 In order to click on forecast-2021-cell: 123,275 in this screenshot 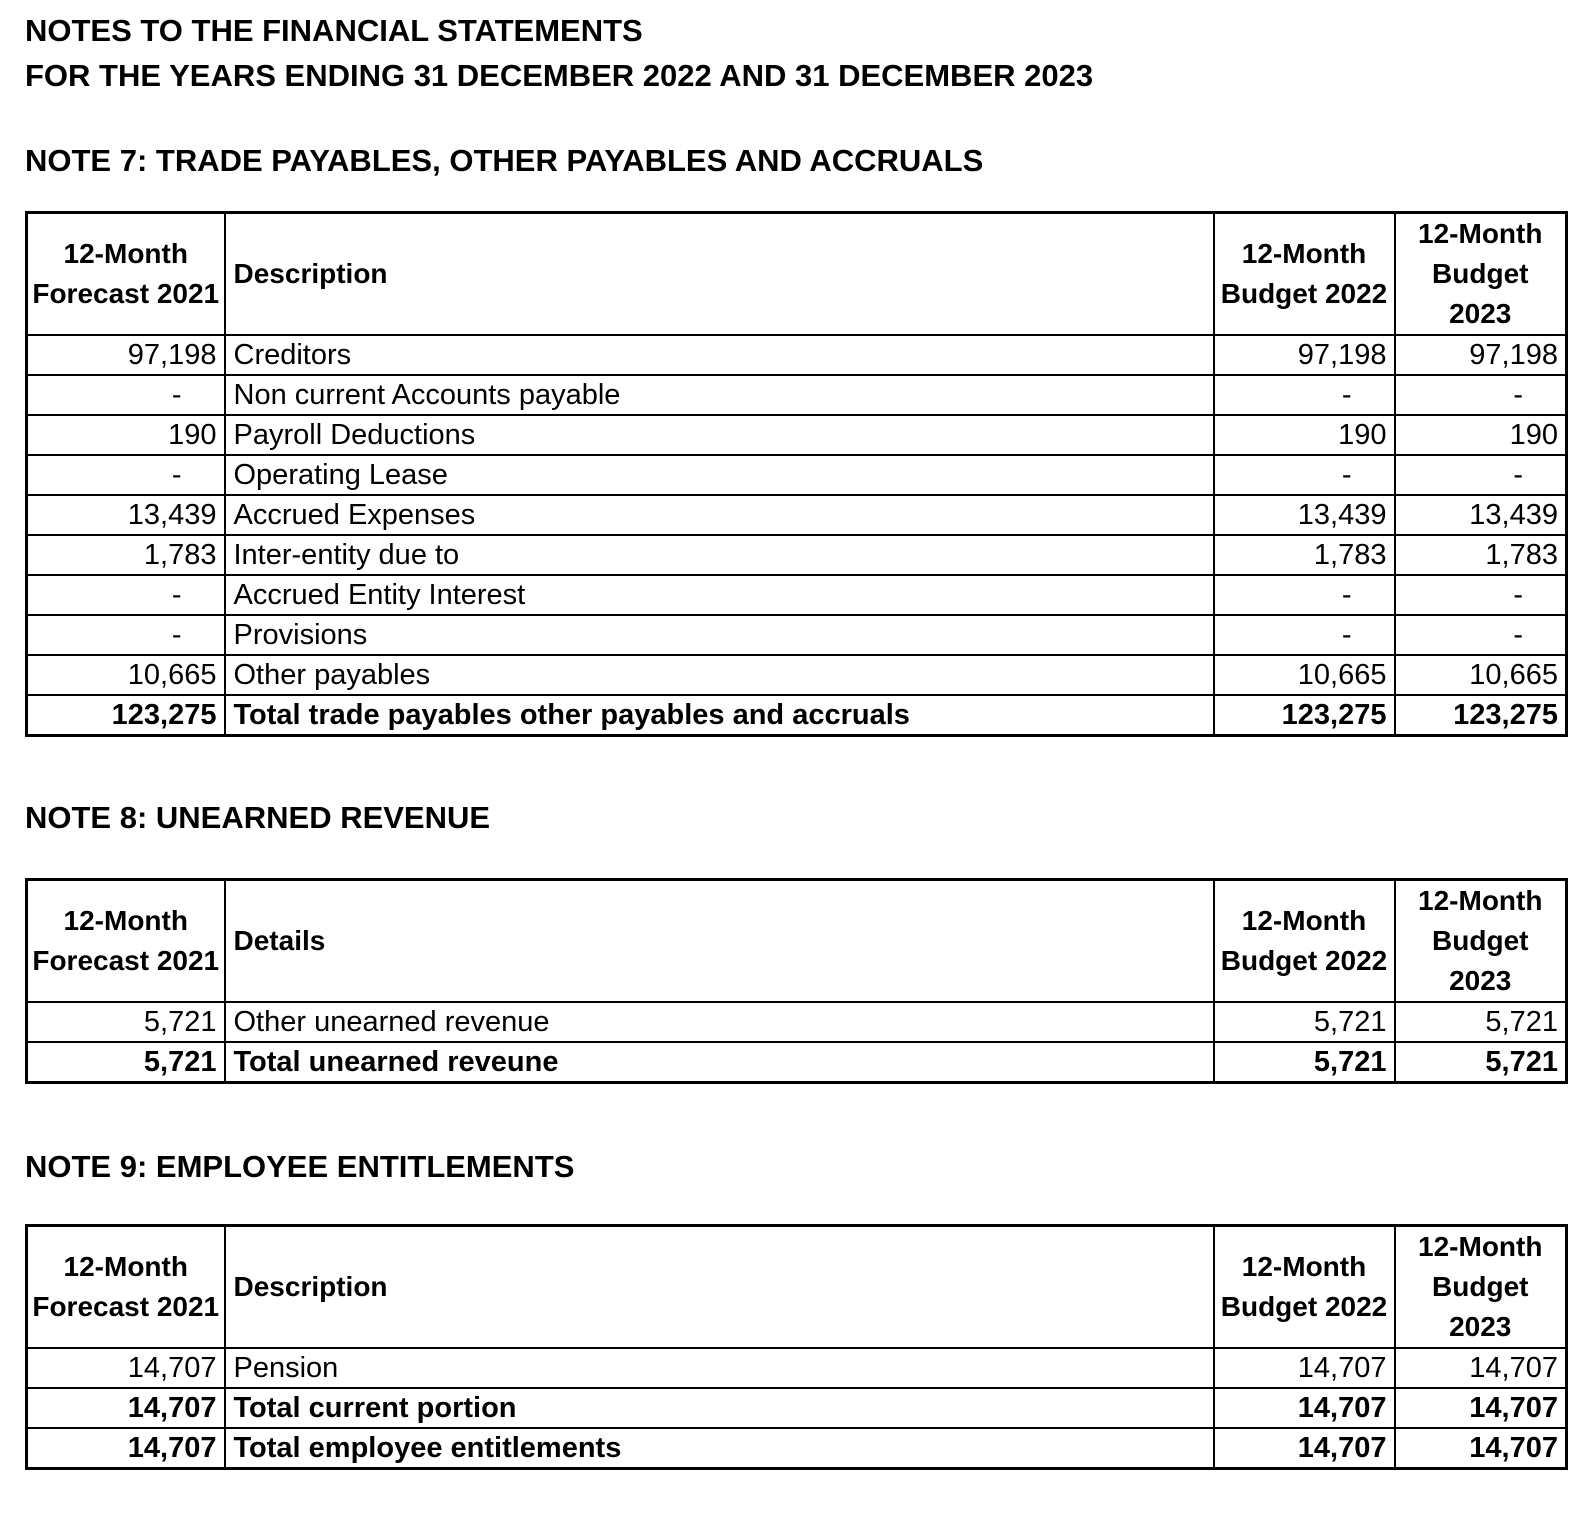, I will do `click(125, 715)`.